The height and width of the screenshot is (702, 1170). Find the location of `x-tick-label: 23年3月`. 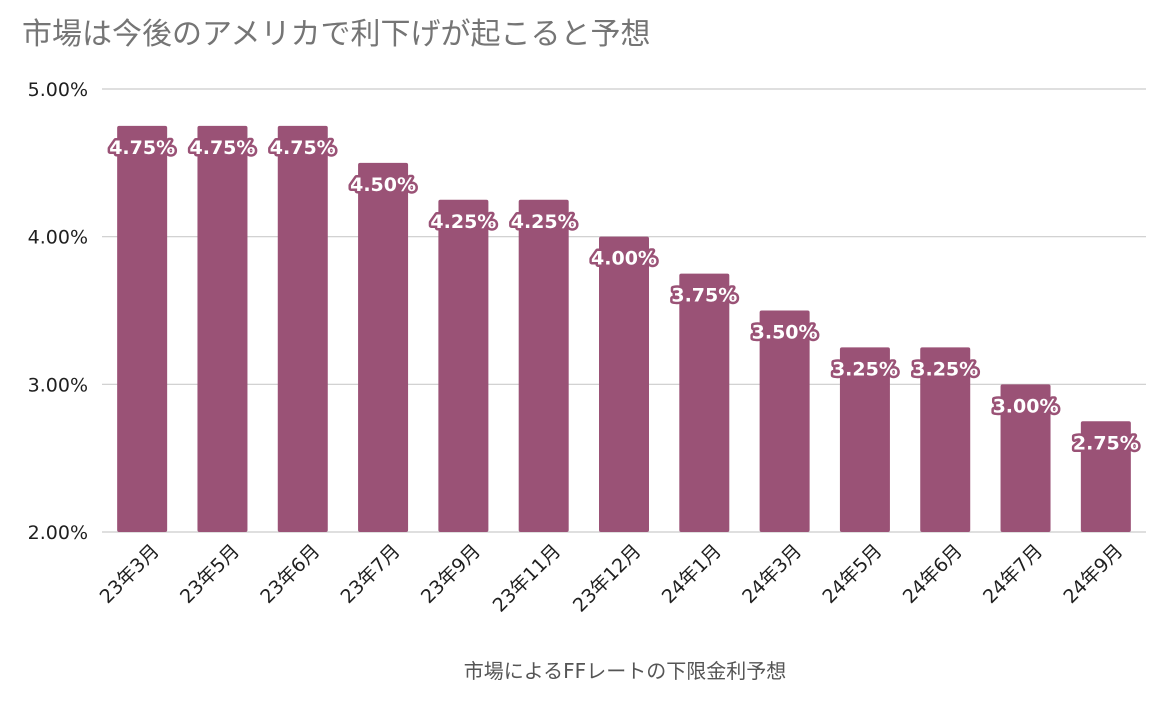

x-tick-label: 23年3月 is located at coordinates (130, 574).